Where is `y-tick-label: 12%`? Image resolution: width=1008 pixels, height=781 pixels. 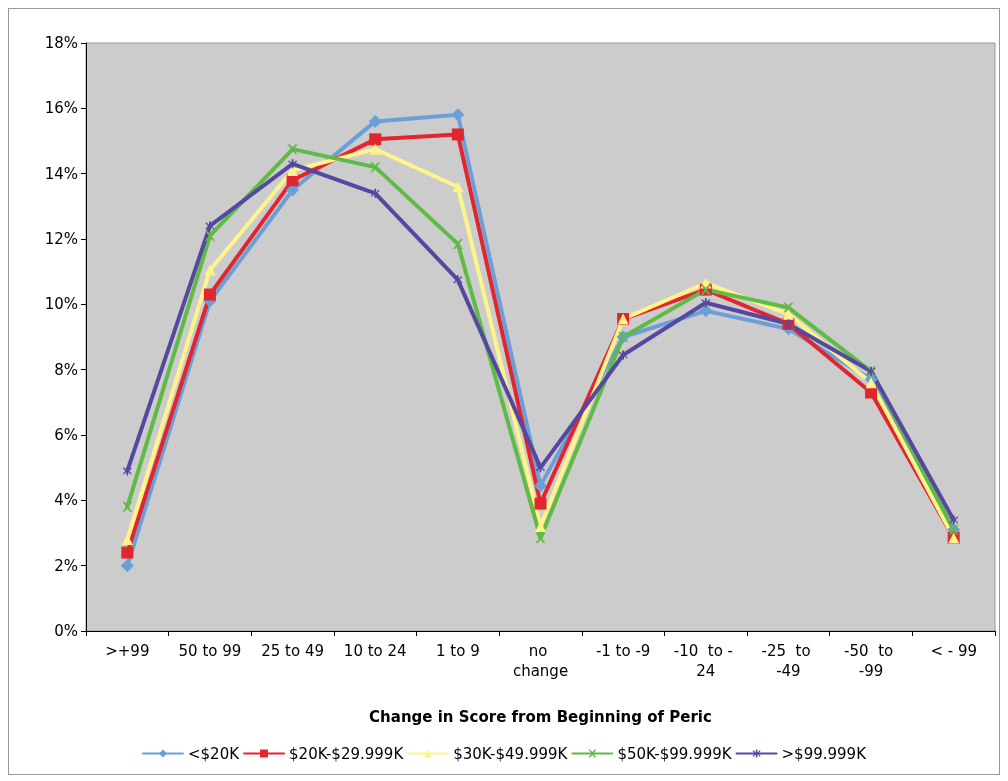
y-tick-label: 12% is located at coordinates (61, 239).